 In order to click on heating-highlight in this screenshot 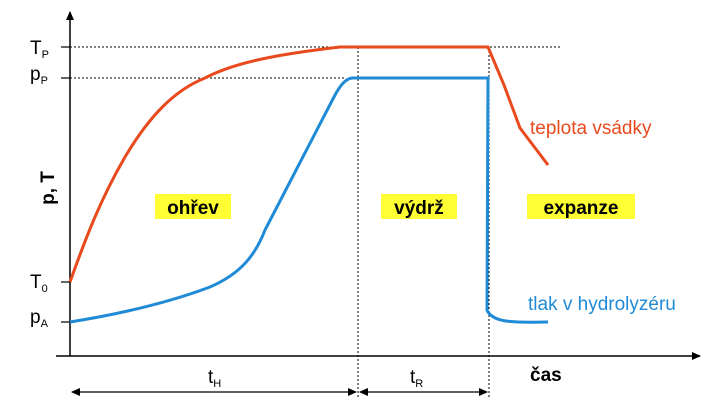, I will do `click(193, 206)`.